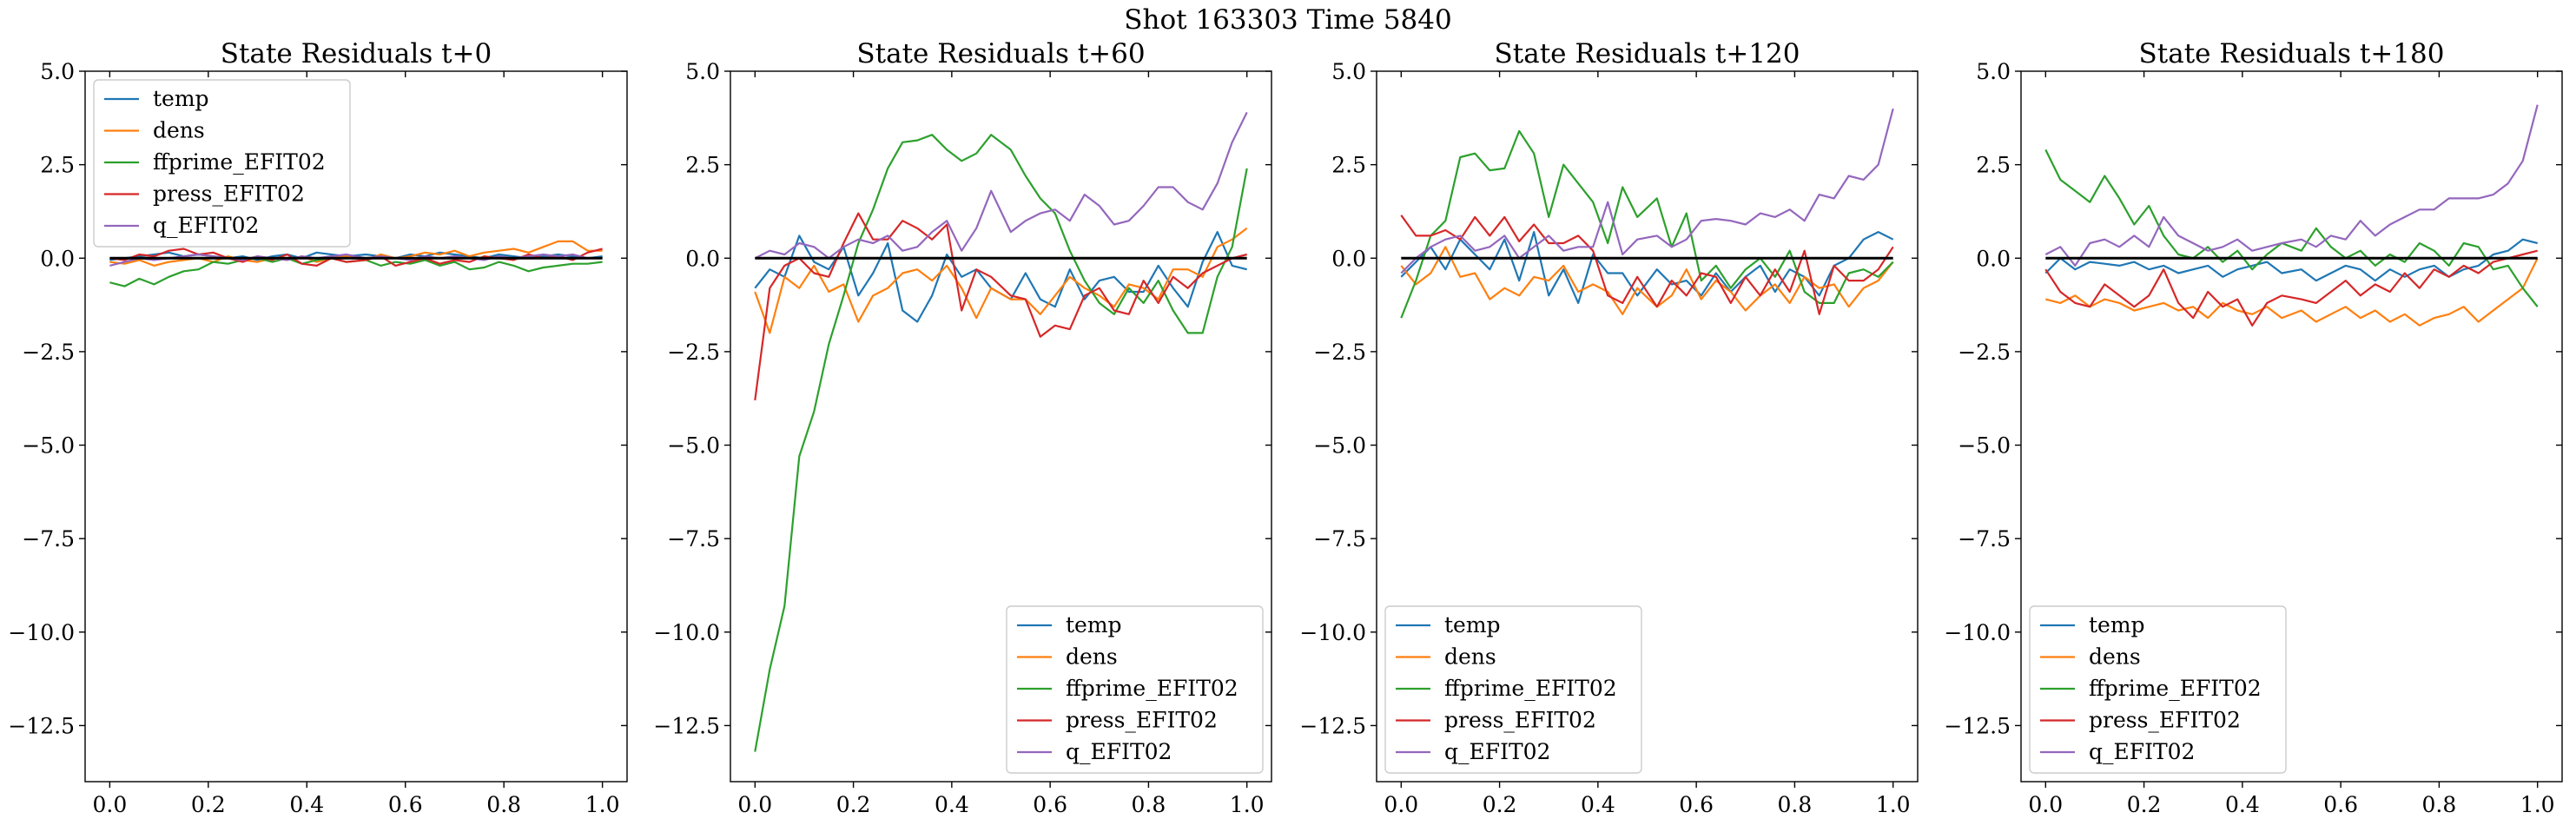 The image size is (2576, 819). I want to click on subplot-title: State Residuals t+120, so click(1647, 53).